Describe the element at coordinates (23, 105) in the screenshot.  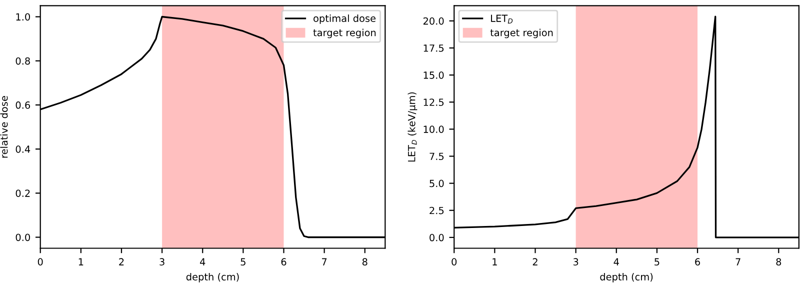
I see `y-tick-label: 0.6` at that location.